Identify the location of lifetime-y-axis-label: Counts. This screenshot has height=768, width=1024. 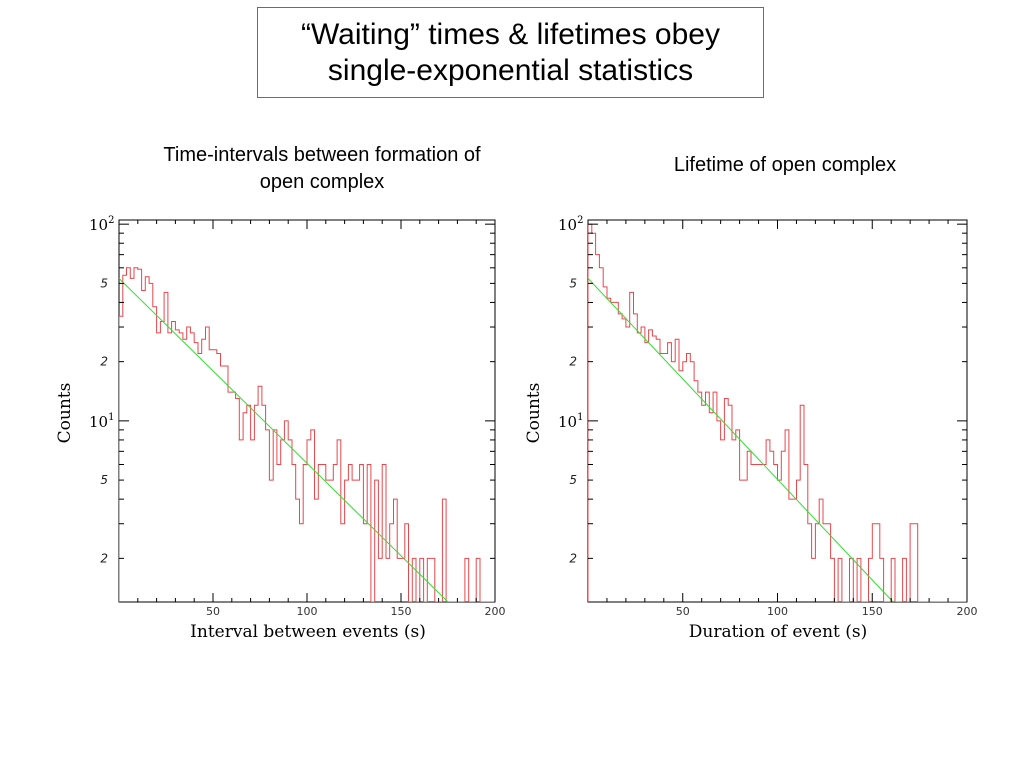
(534, 413).